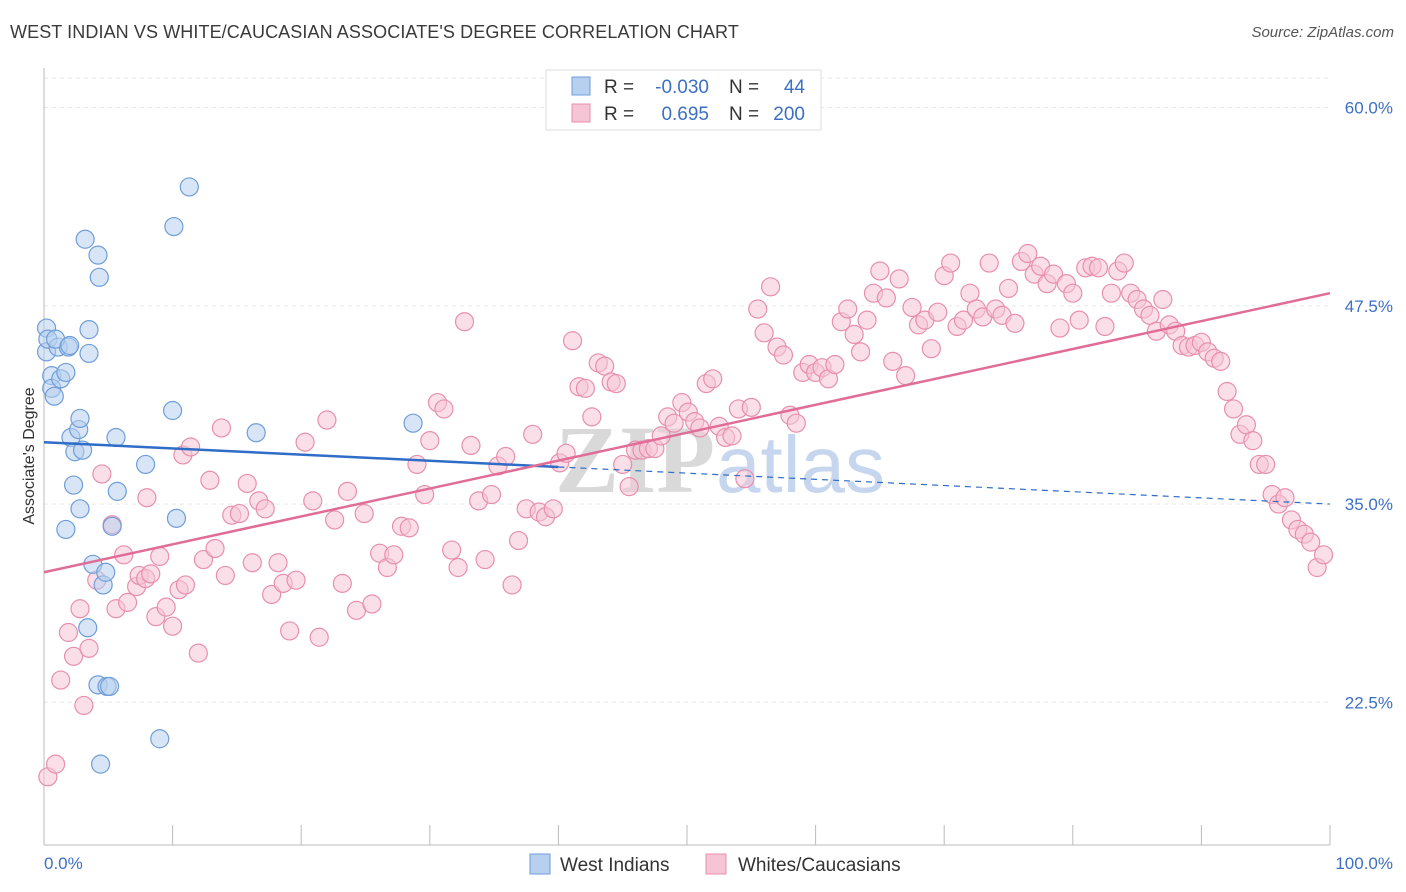 The width and height of the screenshot is (1406, 892). I want to click on legend-label-whites: Whites/Caucasians, so click(819, 865).